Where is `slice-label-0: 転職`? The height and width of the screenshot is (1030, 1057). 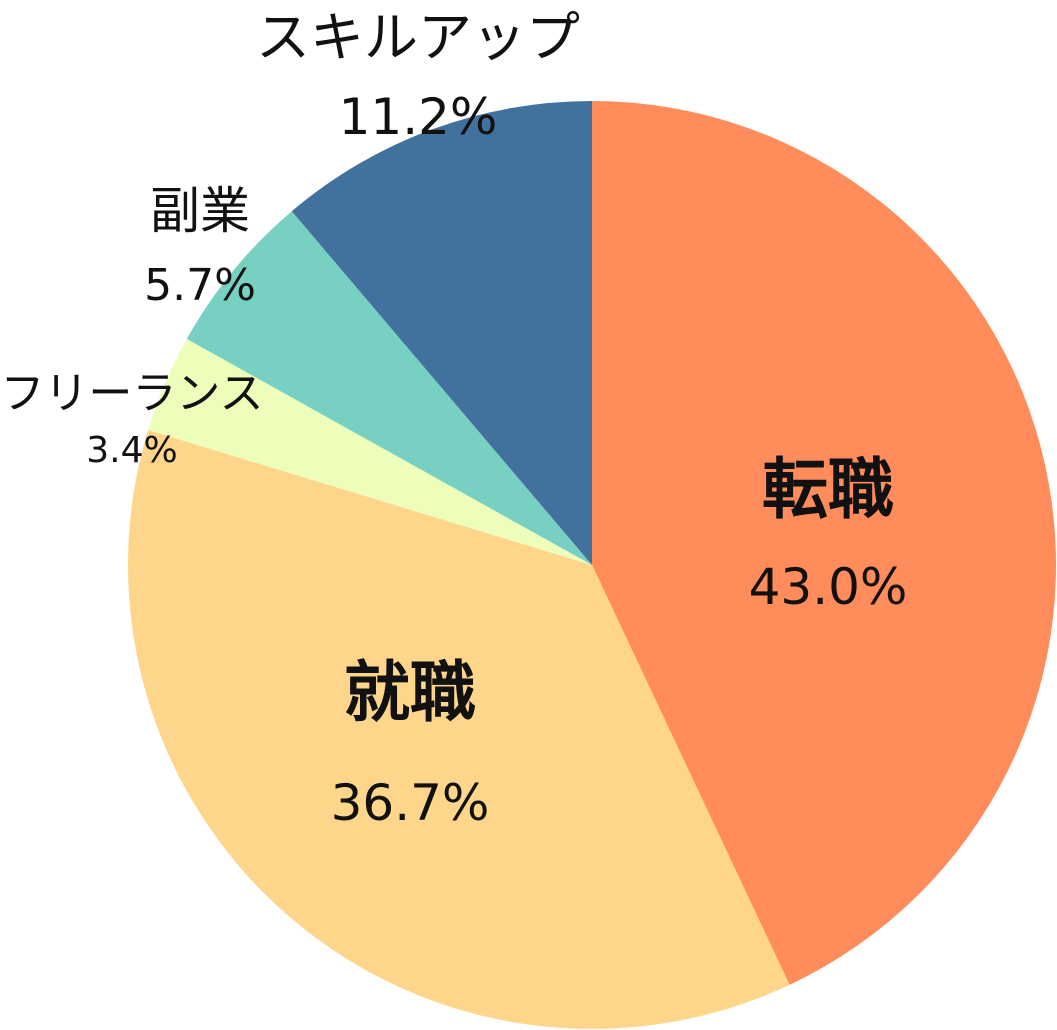 slice-label-0: 転職 is located at coordinates (828, 489).